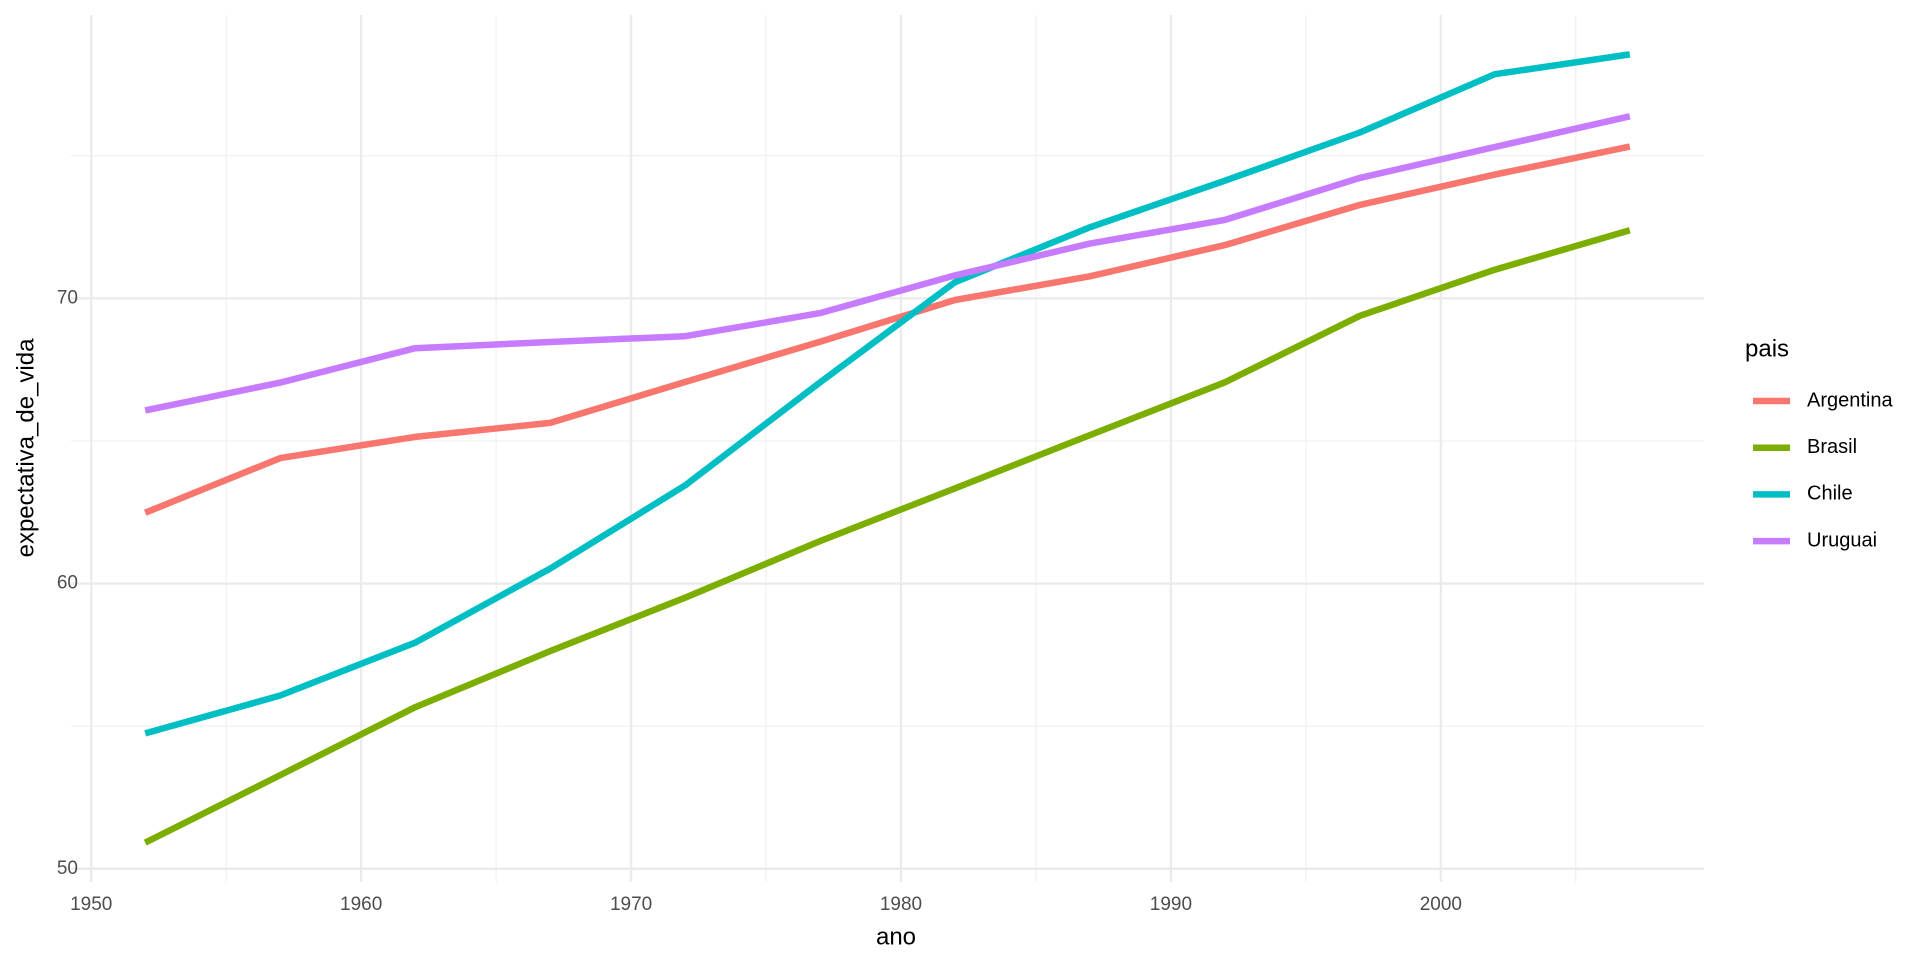  What do you see at coordinates (361, 904) in the screenshot?
I see `x-tick-label: 1960` at bounding box center [361, 904].